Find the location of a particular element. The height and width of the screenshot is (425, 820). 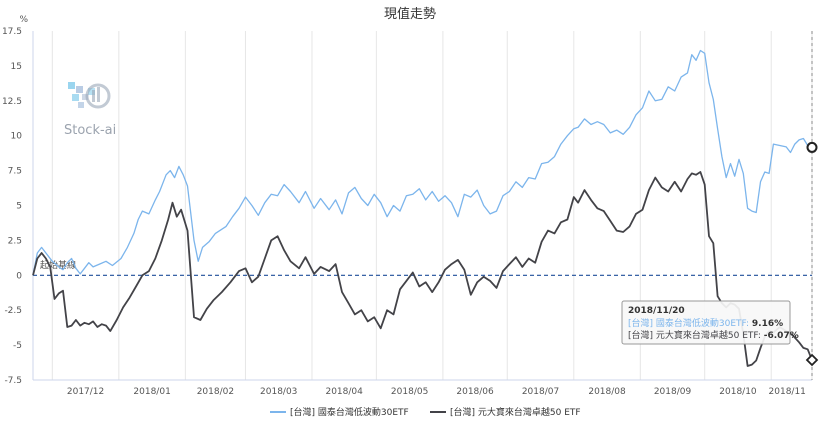

x-tick-label: 2018/10 is located at coordinates (738, 392).